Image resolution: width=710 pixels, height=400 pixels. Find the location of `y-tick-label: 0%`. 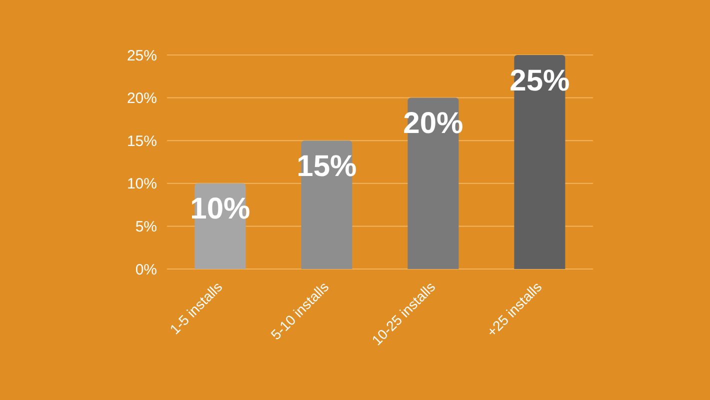

y-tick-label: 0% is located at coordinates (146, 269).